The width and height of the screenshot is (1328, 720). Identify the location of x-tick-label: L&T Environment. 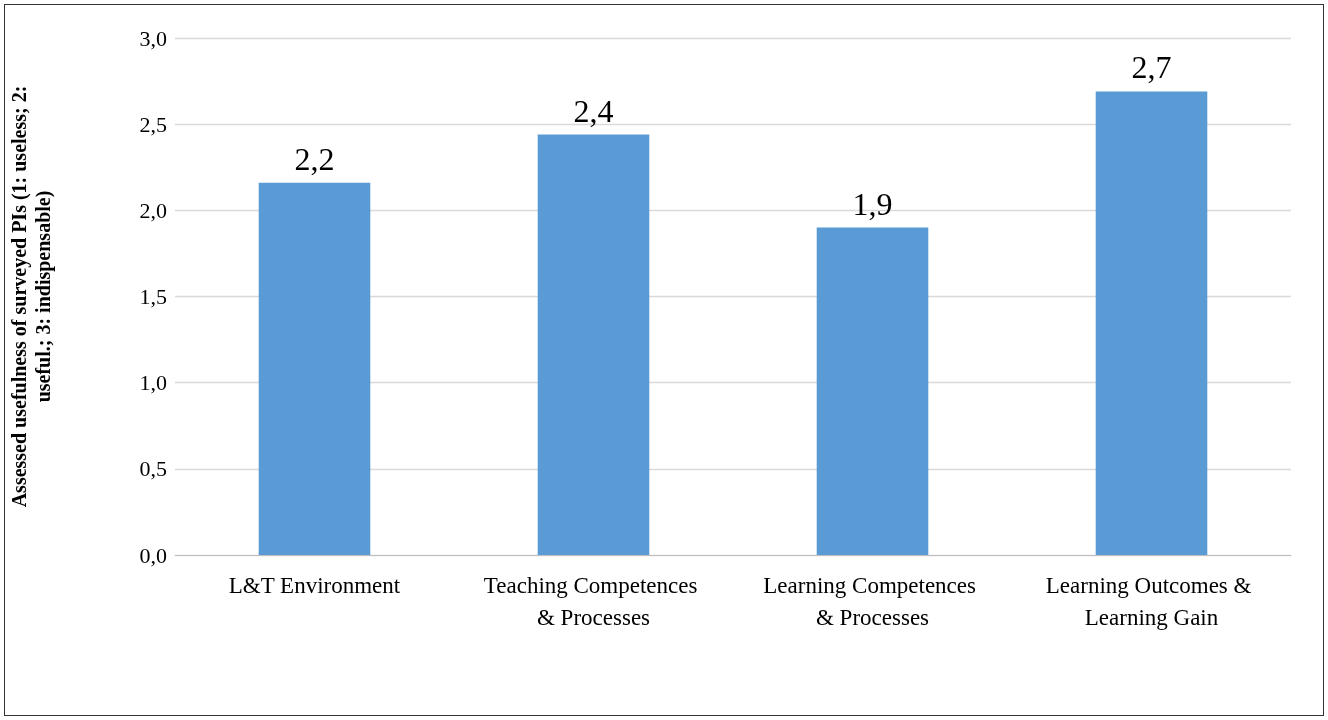
(314, 585).